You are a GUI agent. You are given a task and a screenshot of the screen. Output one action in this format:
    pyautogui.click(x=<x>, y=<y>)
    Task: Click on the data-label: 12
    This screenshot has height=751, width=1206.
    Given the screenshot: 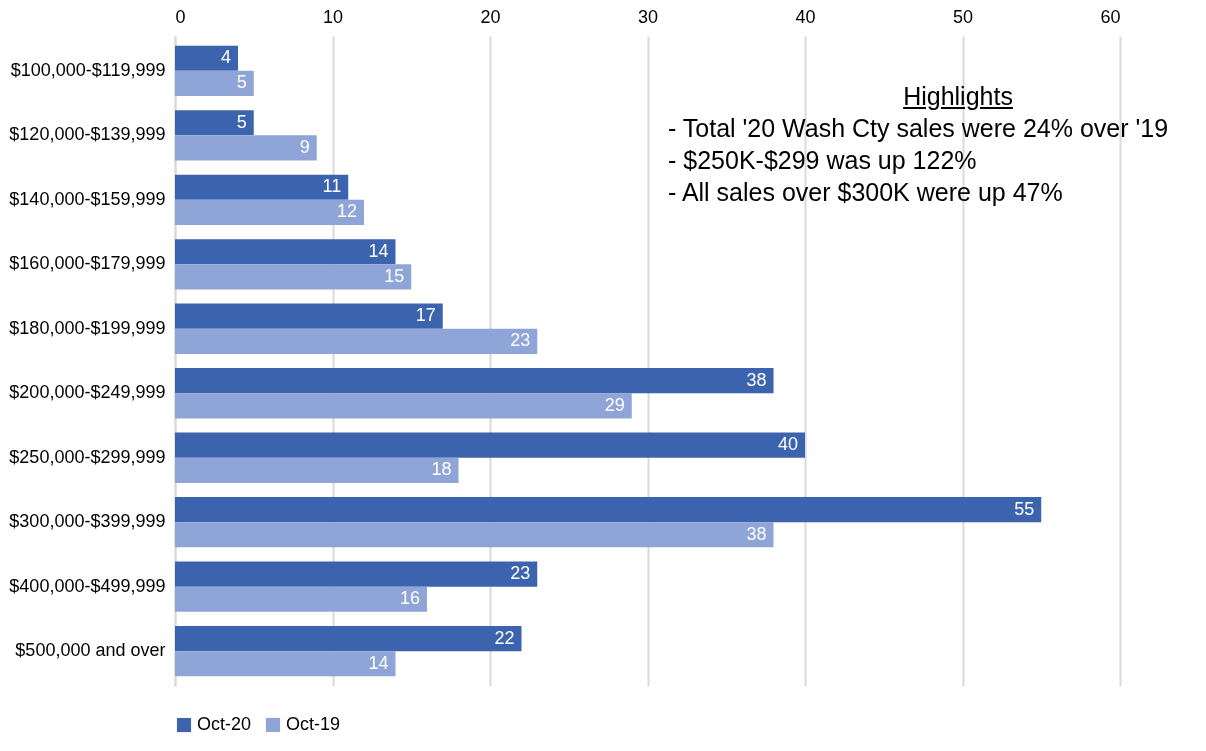 What is the action you would take?
    pyautogui.click(x=346, y=211)
    